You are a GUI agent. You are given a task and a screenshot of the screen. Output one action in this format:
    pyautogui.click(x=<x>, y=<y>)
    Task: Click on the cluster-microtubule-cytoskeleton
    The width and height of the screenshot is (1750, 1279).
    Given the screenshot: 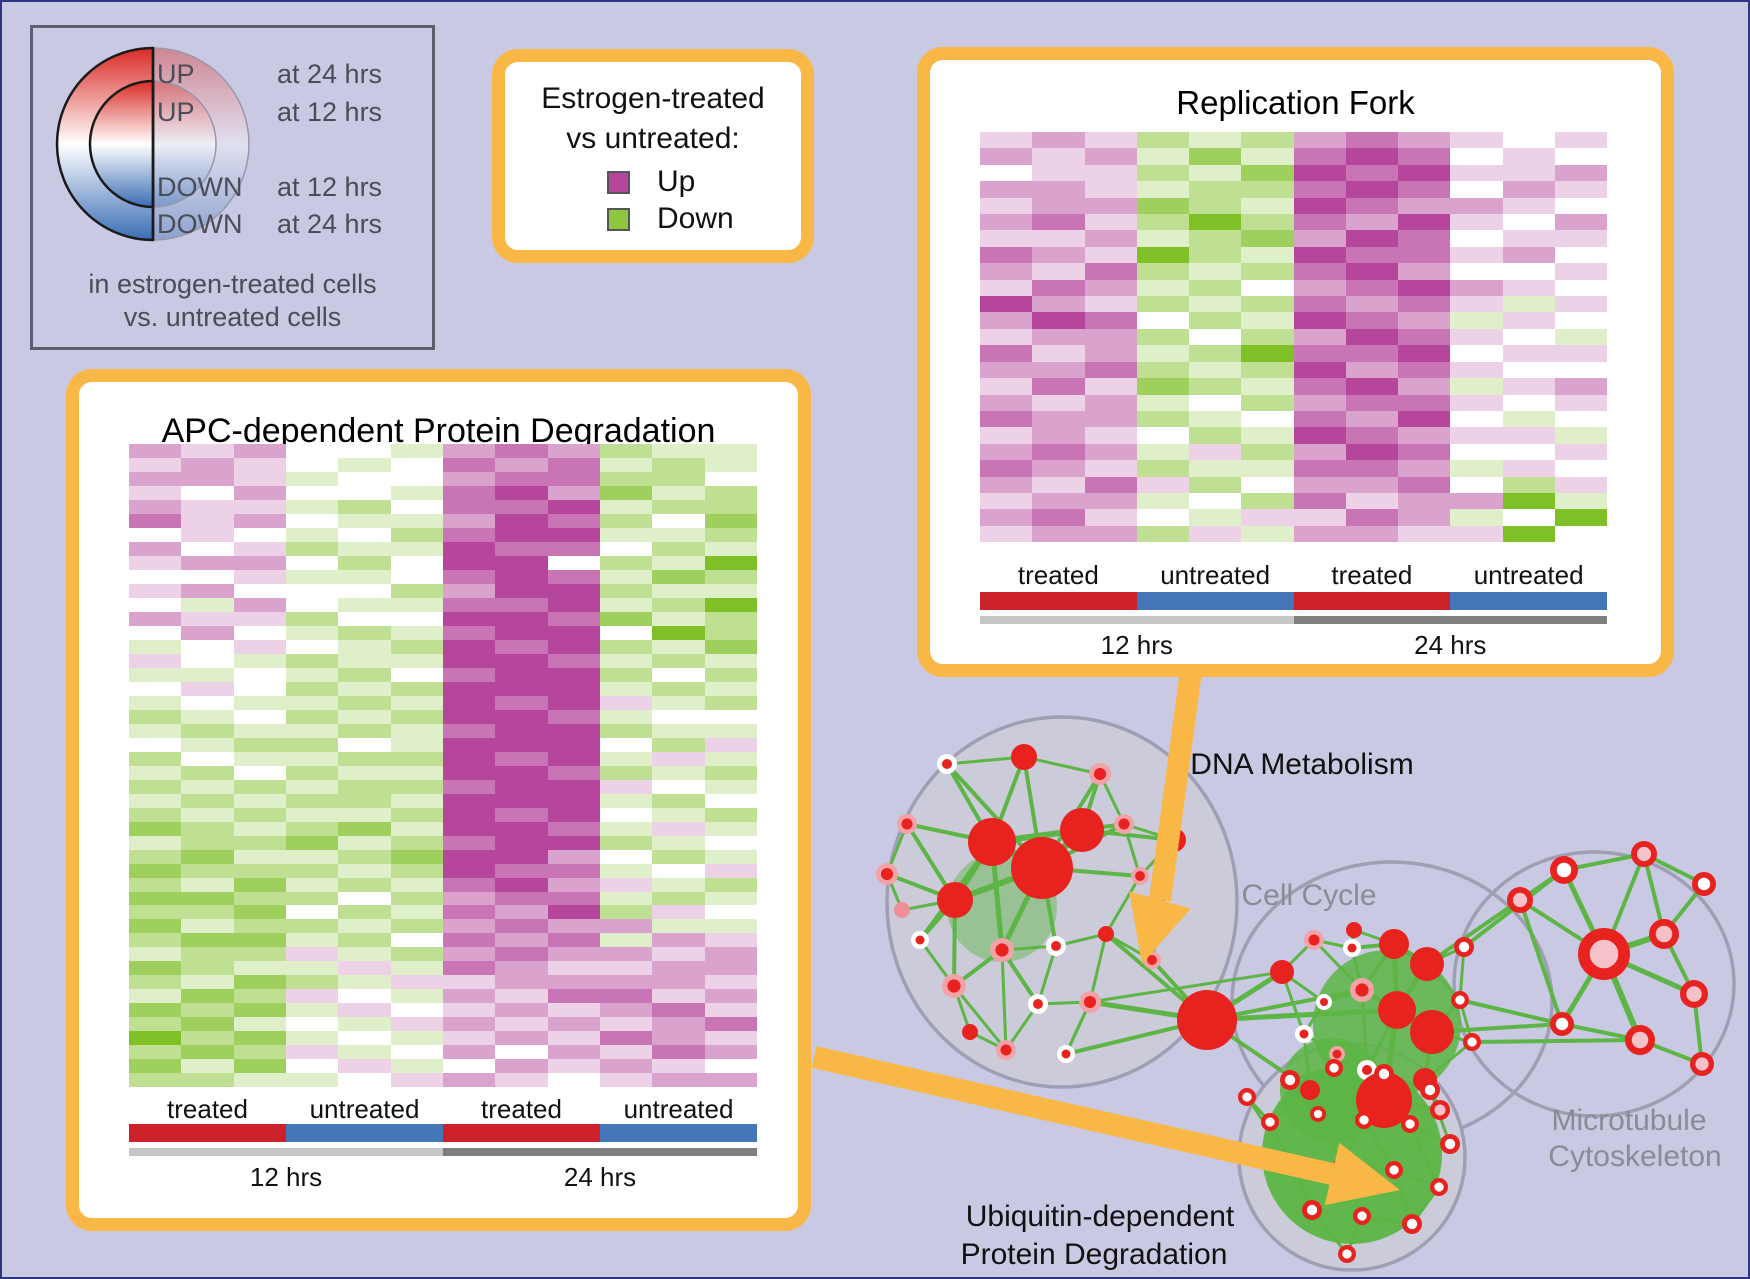 What is the action you would take?
    pyautogui.click(x=1594, y=984)
    